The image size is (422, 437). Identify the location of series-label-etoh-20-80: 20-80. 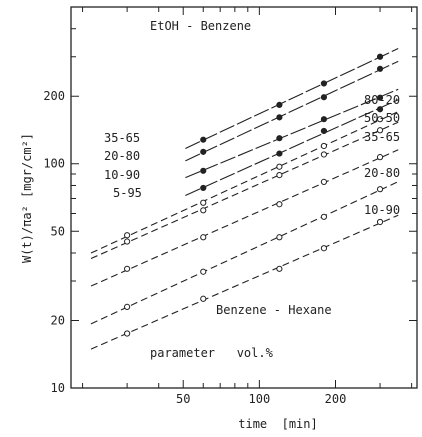
(122, 156).